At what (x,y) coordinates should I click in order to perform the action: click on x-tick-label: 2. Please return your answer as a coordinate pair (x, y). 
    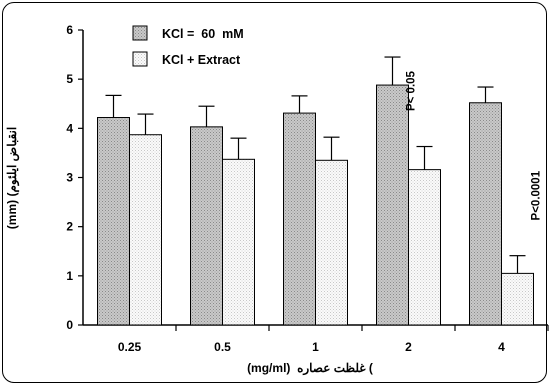
    Looking at the image, I should click on (408, 347).